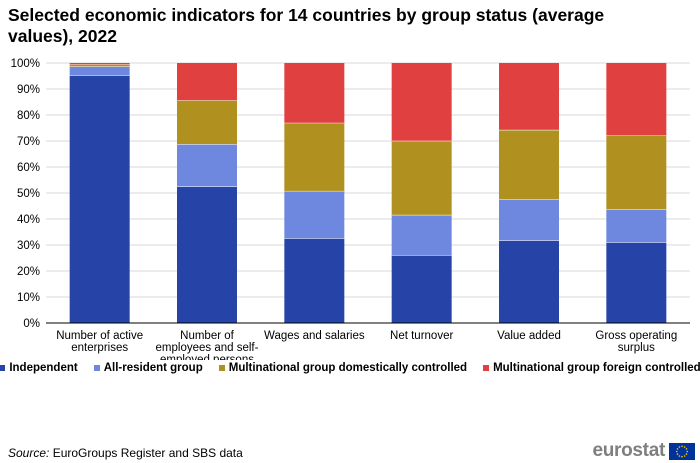 This screenshot has width=700, height=463. I want to click on y-tick-label: 100%, so click(25, 64).